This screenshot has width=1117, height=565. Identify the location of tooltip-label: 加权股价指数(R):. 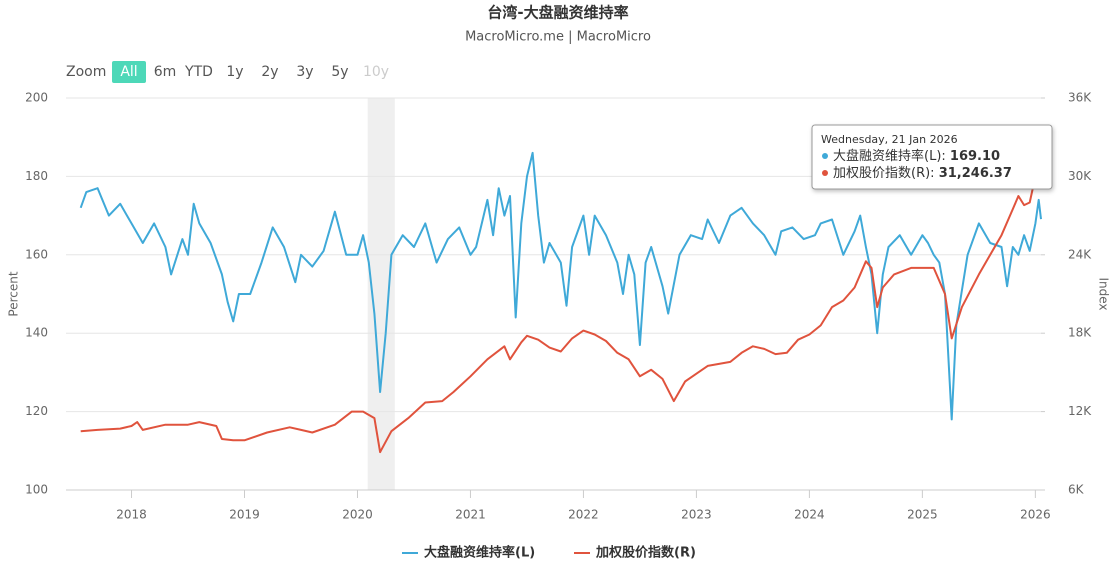
(886, 173).